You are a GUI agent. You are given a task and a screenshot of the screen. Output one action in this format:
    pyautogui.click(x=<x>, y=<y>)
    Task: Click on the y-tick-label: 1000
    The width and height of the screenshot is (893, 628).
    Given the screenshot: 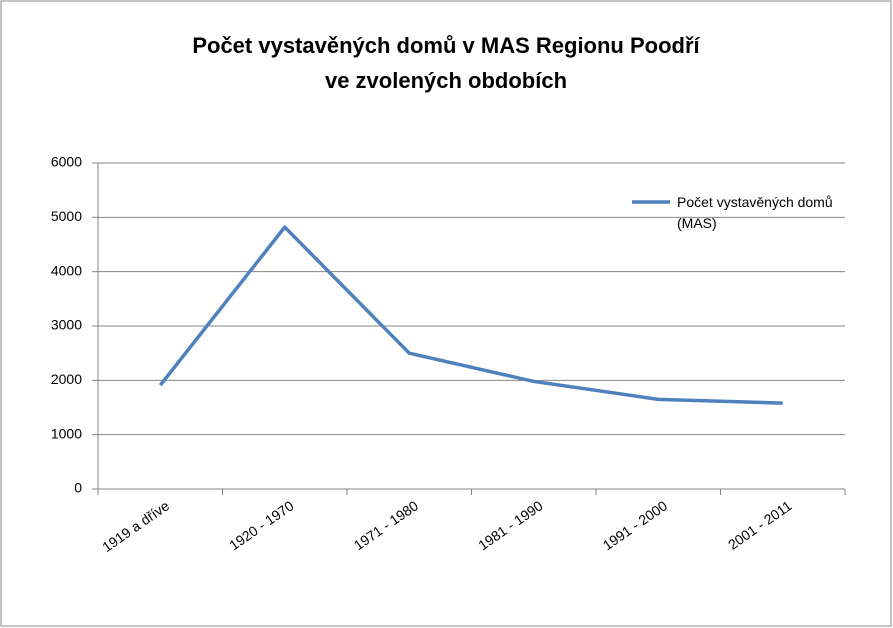 What is the action you would take?
    pyautogui.click(x=66, y=433)
    